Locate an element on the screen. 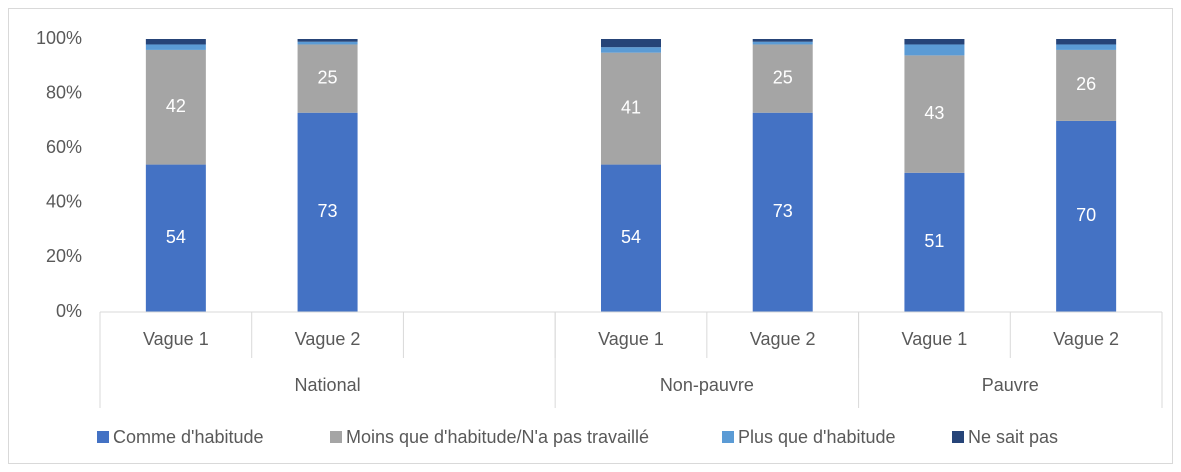  legend-label: Ne sait pas is located at coordinates (1013, 437).